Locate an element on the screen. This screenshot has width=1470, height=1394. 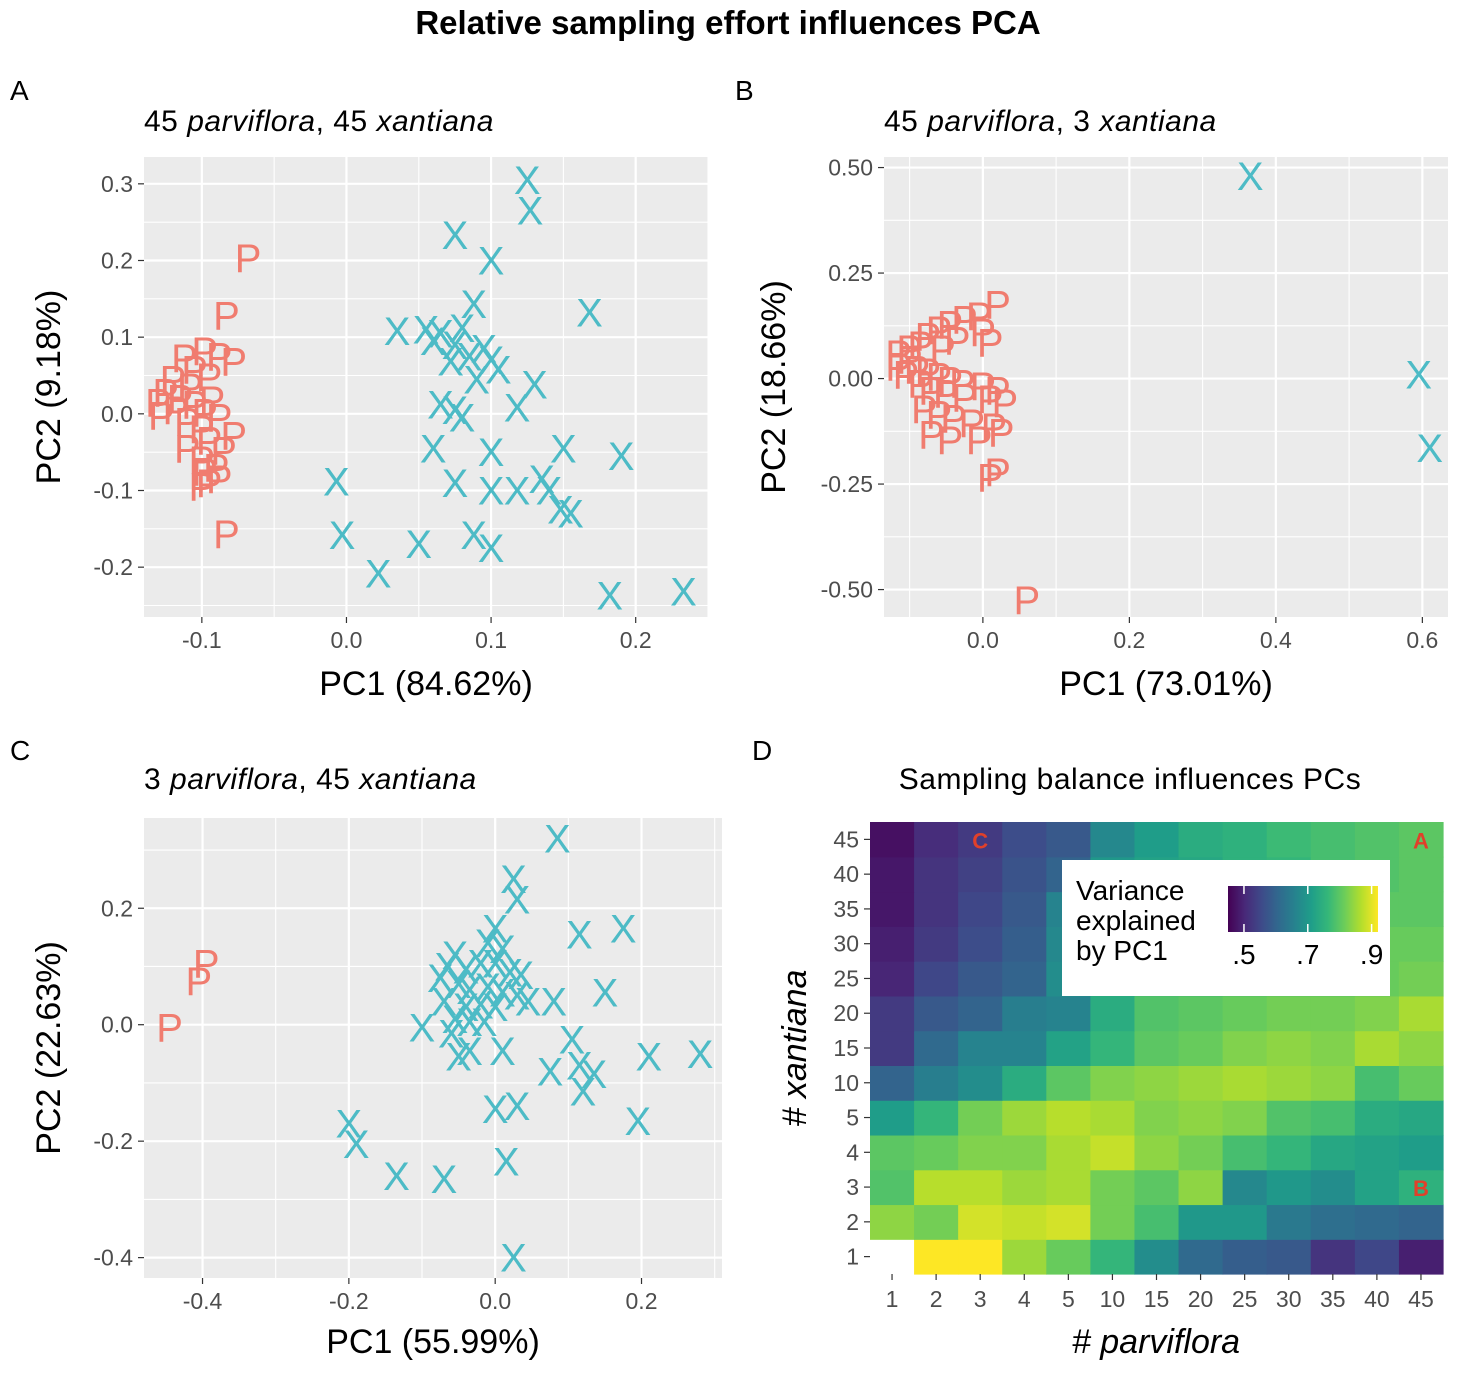
y-axis-title: PC2 (22.63%) is located at coordinates (49, 1048).